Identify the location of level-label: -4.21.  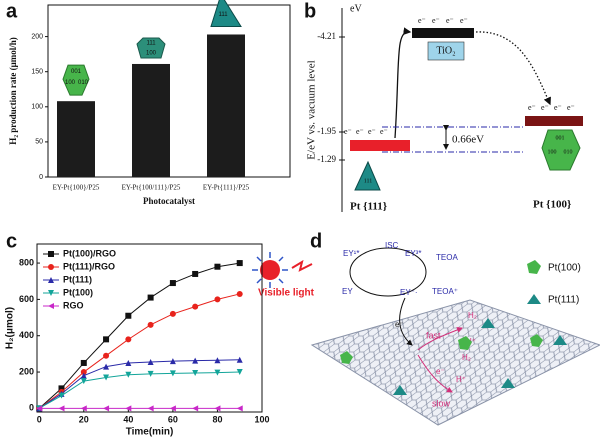
(326, 36).